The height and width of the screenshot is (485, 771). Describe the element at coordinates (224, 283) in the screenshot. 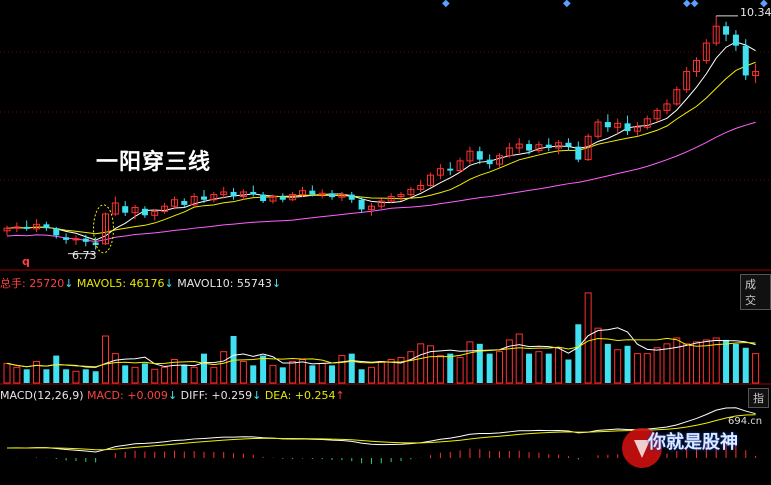

I see `mavol10-value: MAVOL10: 55743` at that location.